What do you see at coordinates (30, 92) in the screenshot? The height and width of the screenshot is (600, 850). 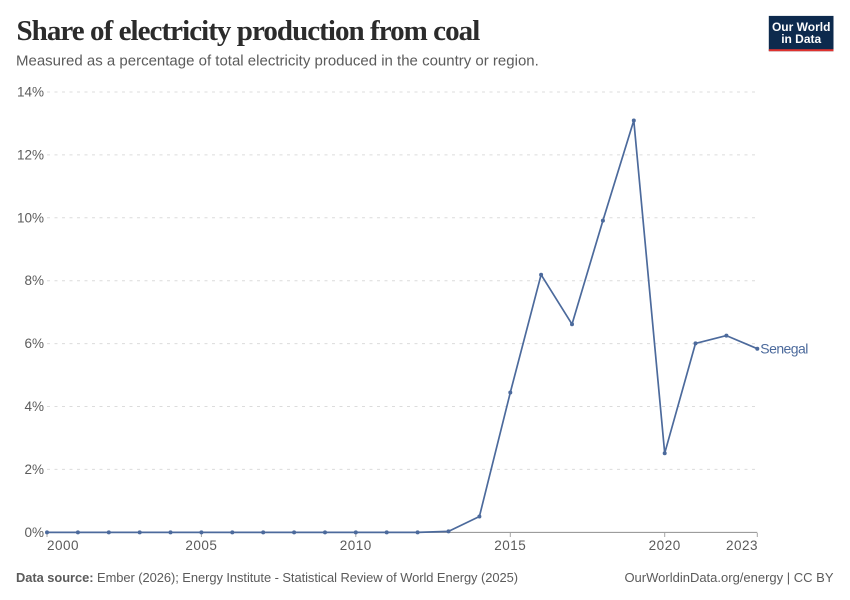 I see `svg-text: 14%` at bounding box center [30, 92].